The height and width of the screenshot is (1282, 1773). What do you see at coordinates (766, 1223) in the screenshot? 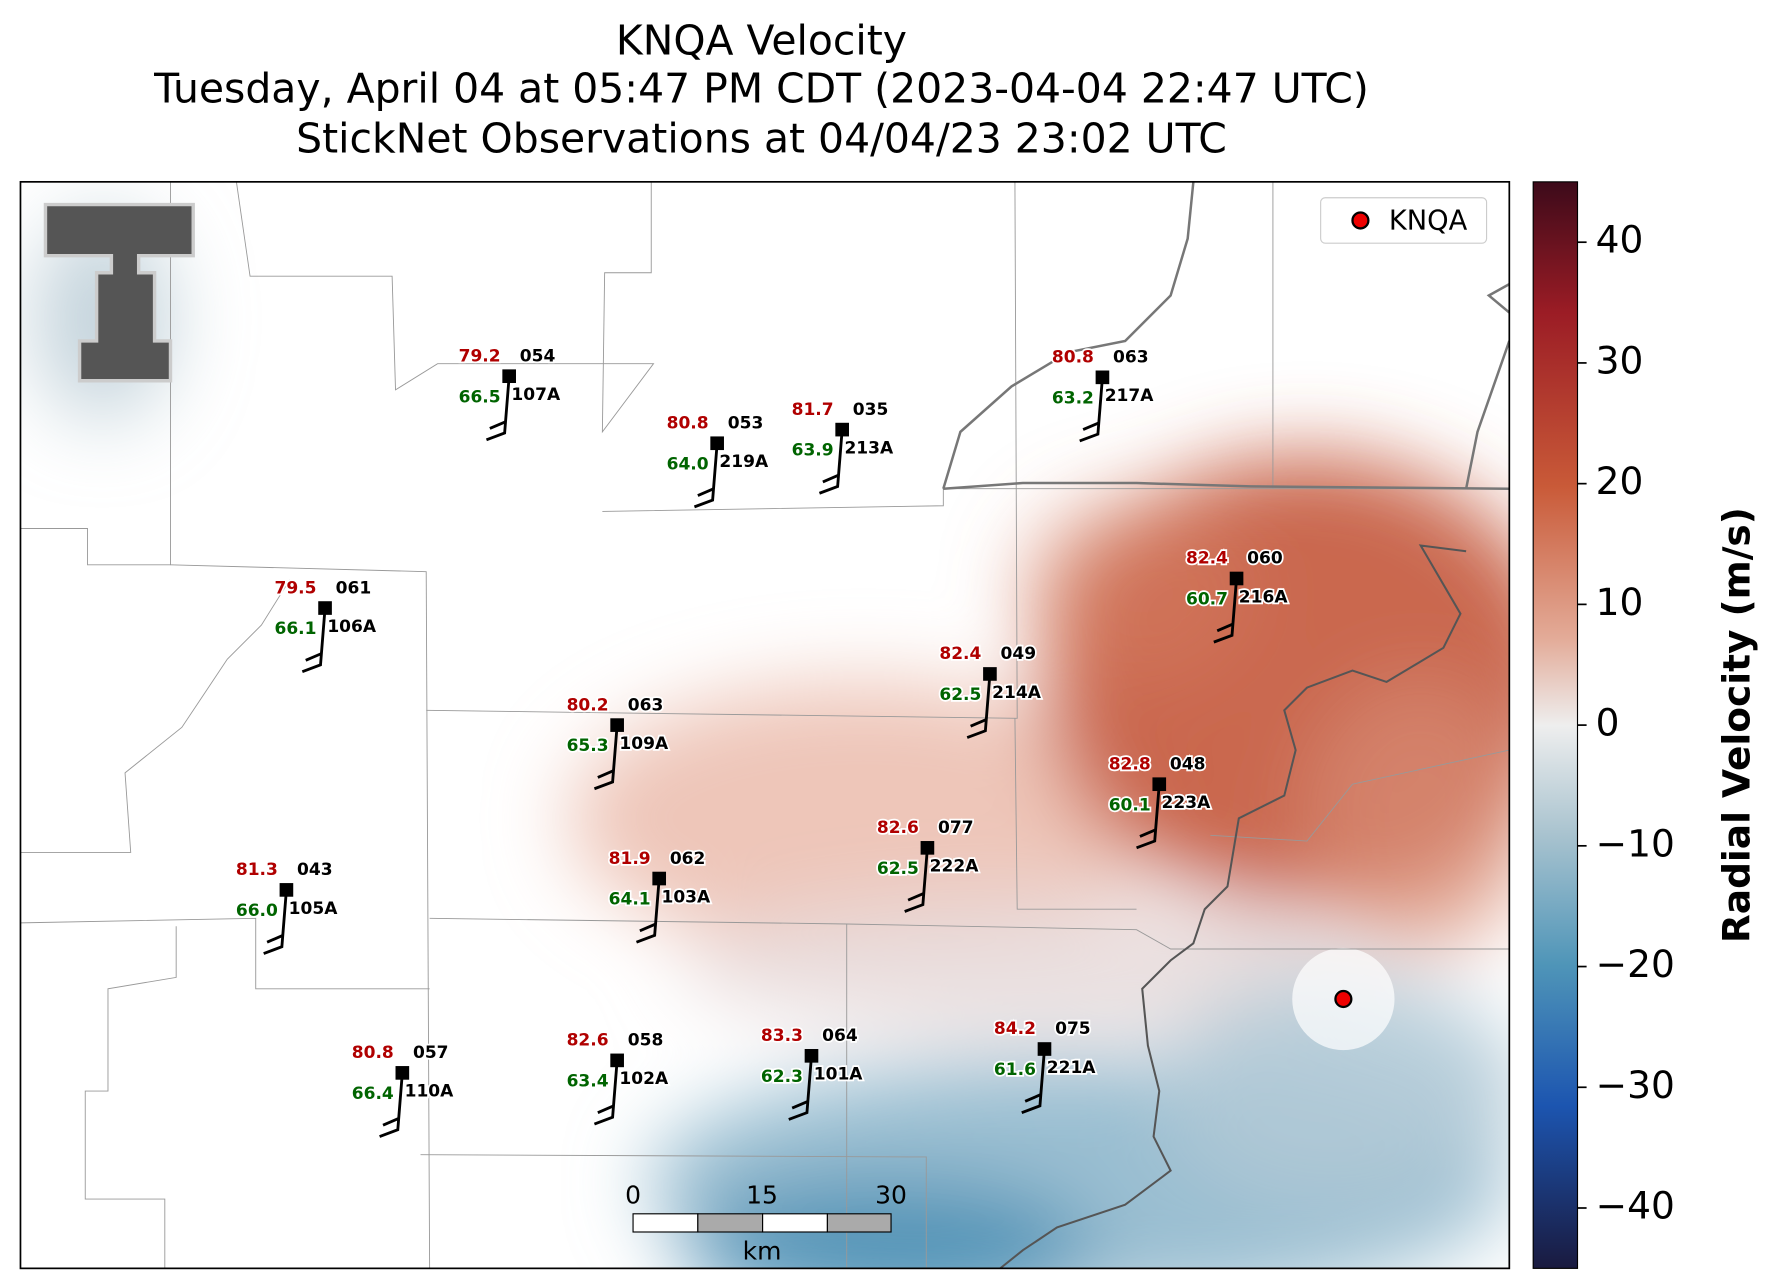
I see `scale-bar: 0 15 30 km` at bounding box center [766, 1223].